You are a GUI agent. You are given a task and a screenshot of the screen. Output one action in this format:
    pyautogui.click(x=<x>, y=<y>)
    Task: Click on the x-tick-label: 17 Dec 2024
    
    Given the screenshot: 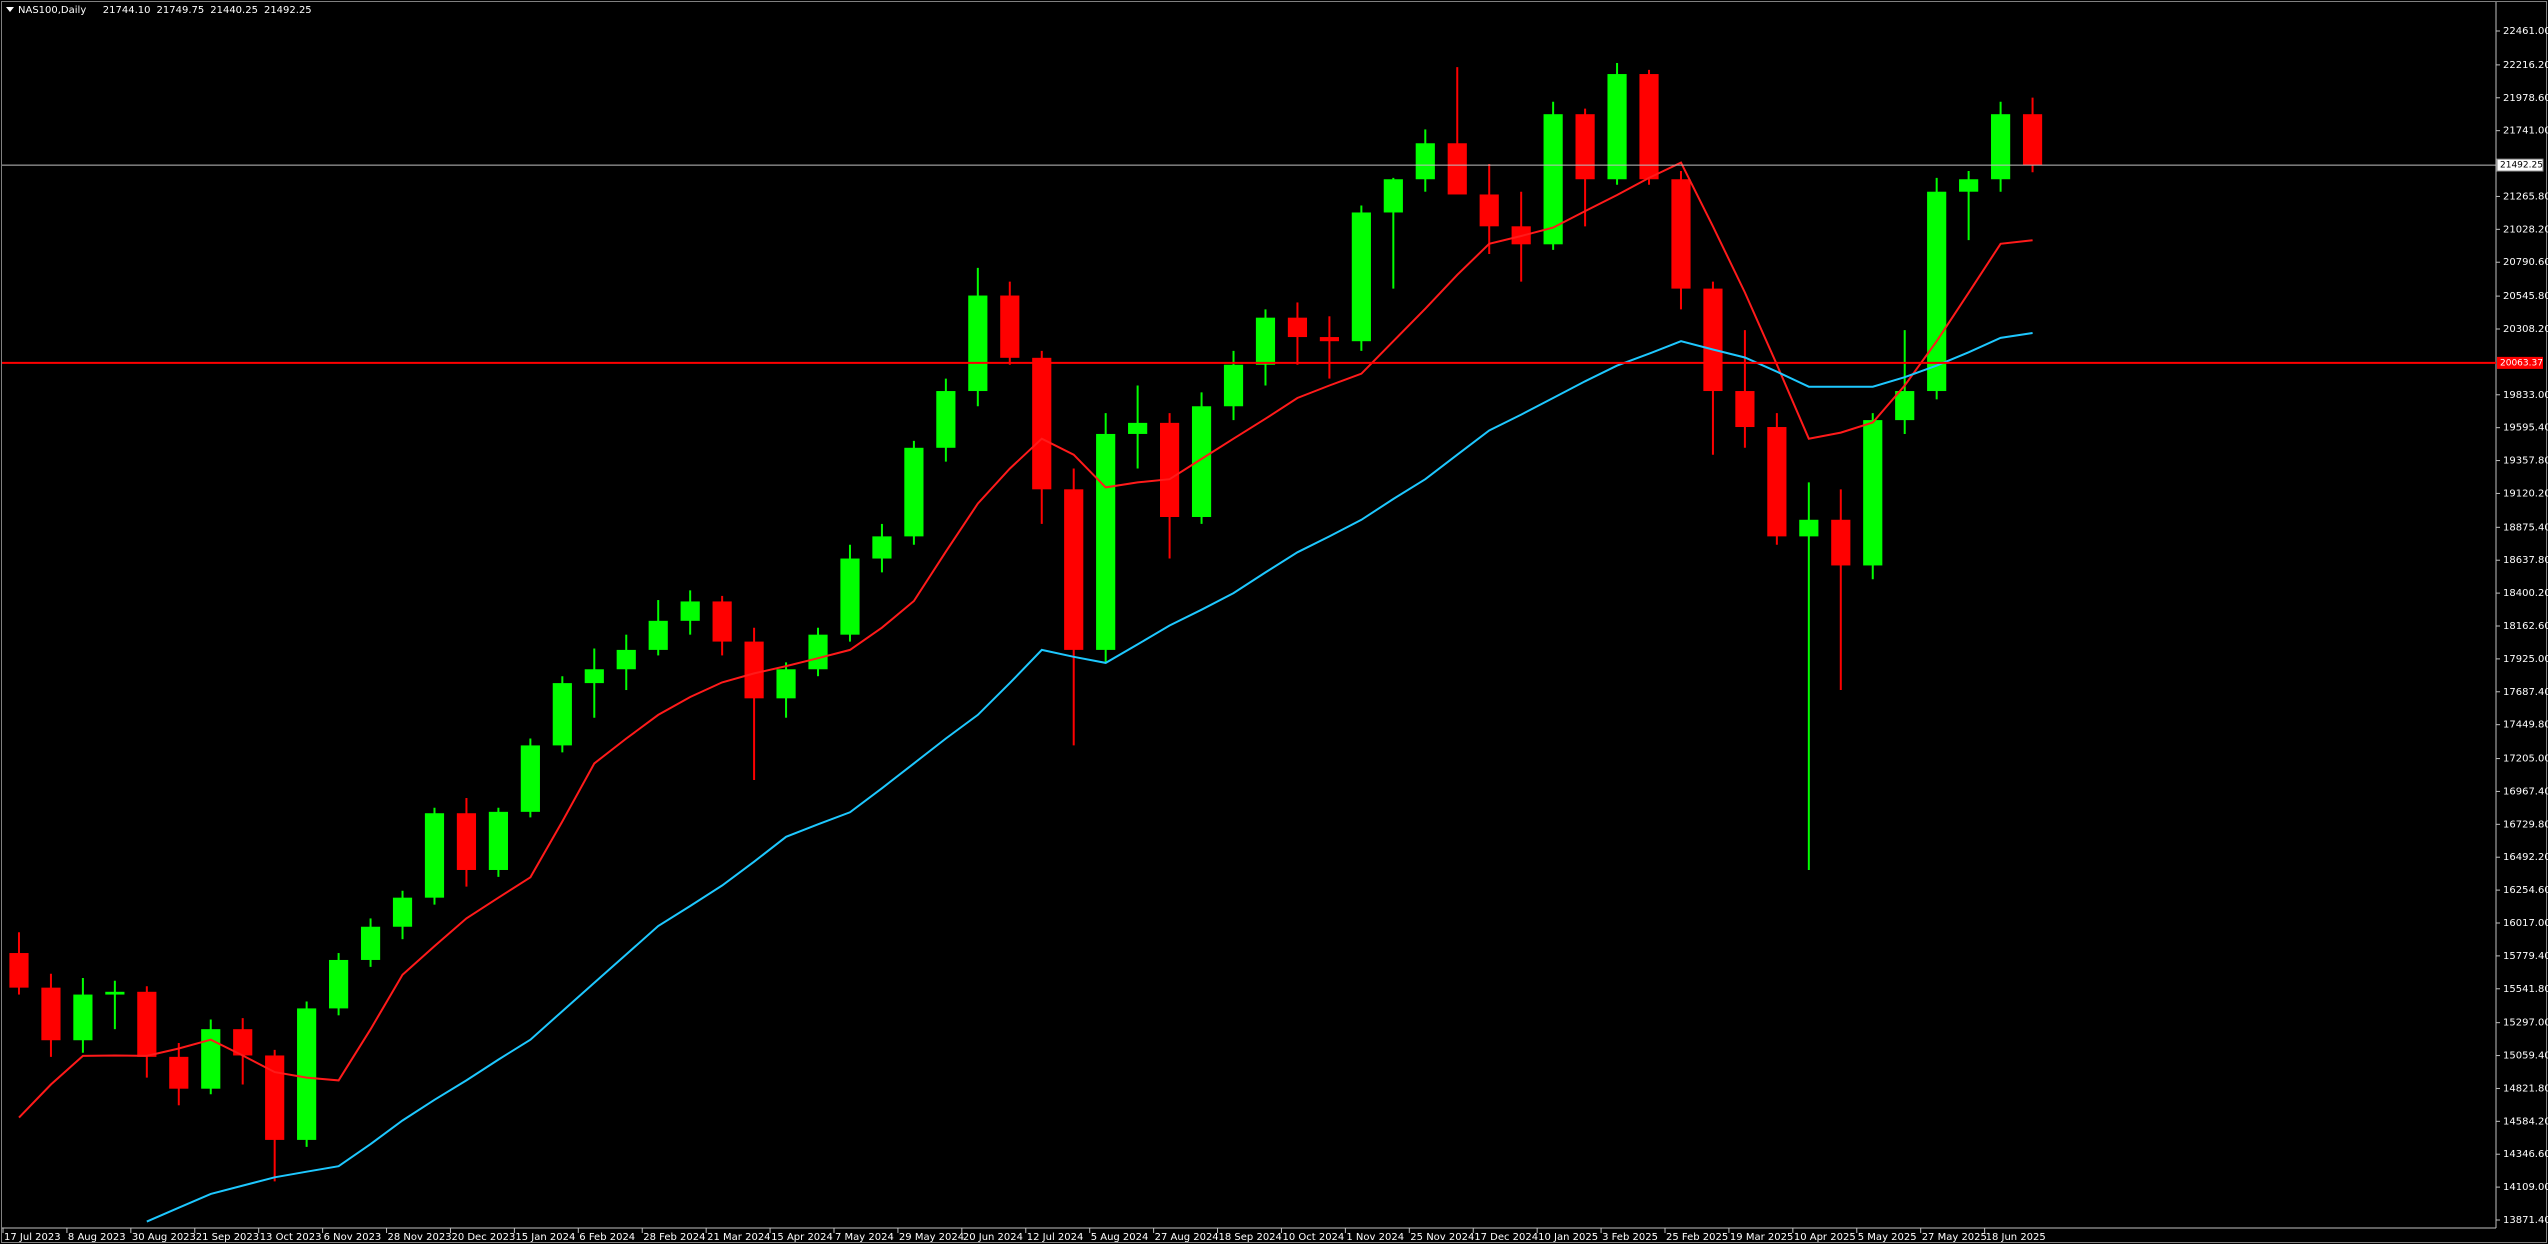 What is the action you would take?
    pyautogui.click(x=1506, y=1237)
    